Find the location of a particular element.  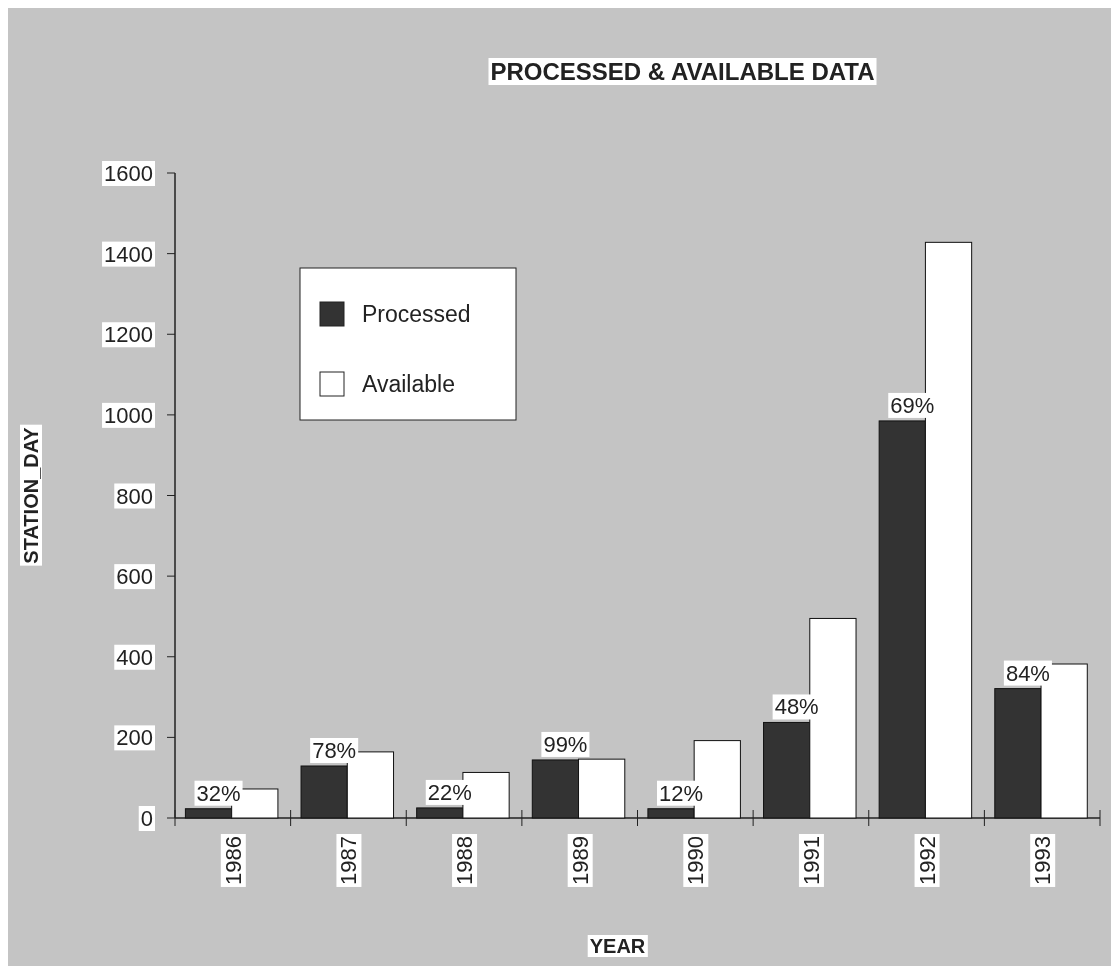

x-tick-label: 1986 is located at coordinates (233, 860).